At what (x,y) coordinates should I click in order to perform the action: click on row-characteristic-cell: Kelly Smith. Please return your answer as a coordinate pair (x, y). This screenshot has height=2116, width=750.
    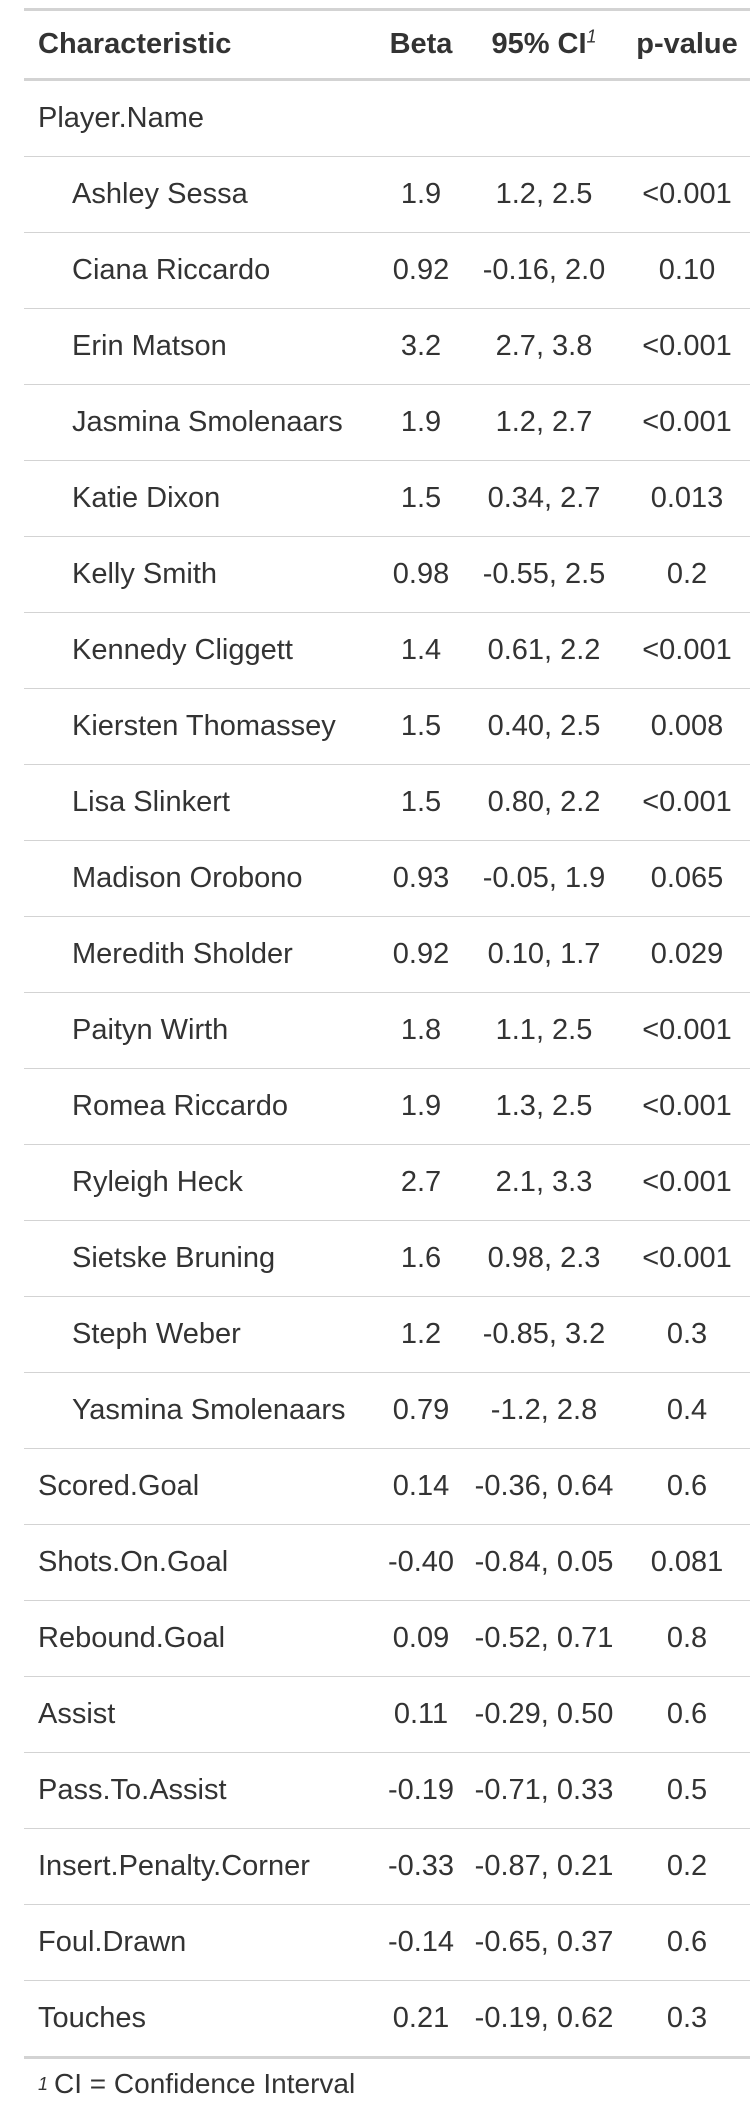
    Looking at the image, I should click on (145, 574).